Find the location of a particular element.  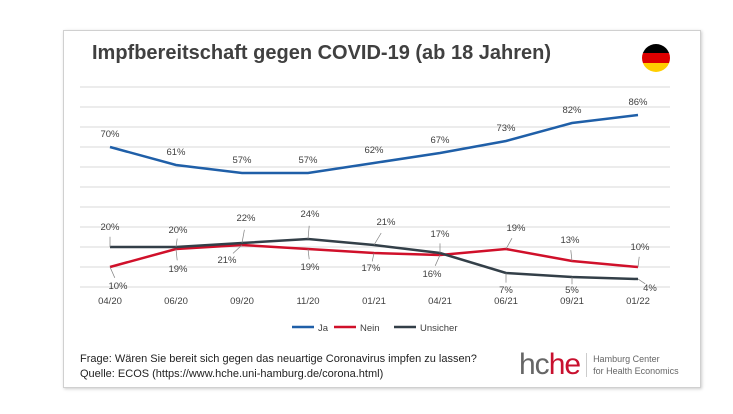

data-label: 61% is located at coordinates (176, 152).